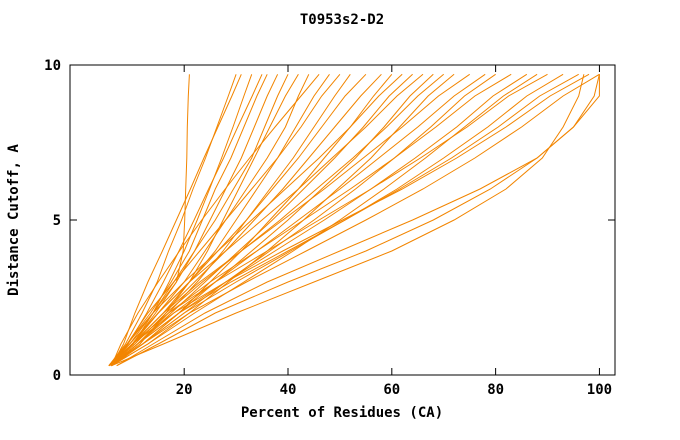 This screenshot has width=680, height=440. What do you see at coordinates (288, 390) in the screenshot?
I see `x-tick-label: 40` at bounding box center [288, 390].